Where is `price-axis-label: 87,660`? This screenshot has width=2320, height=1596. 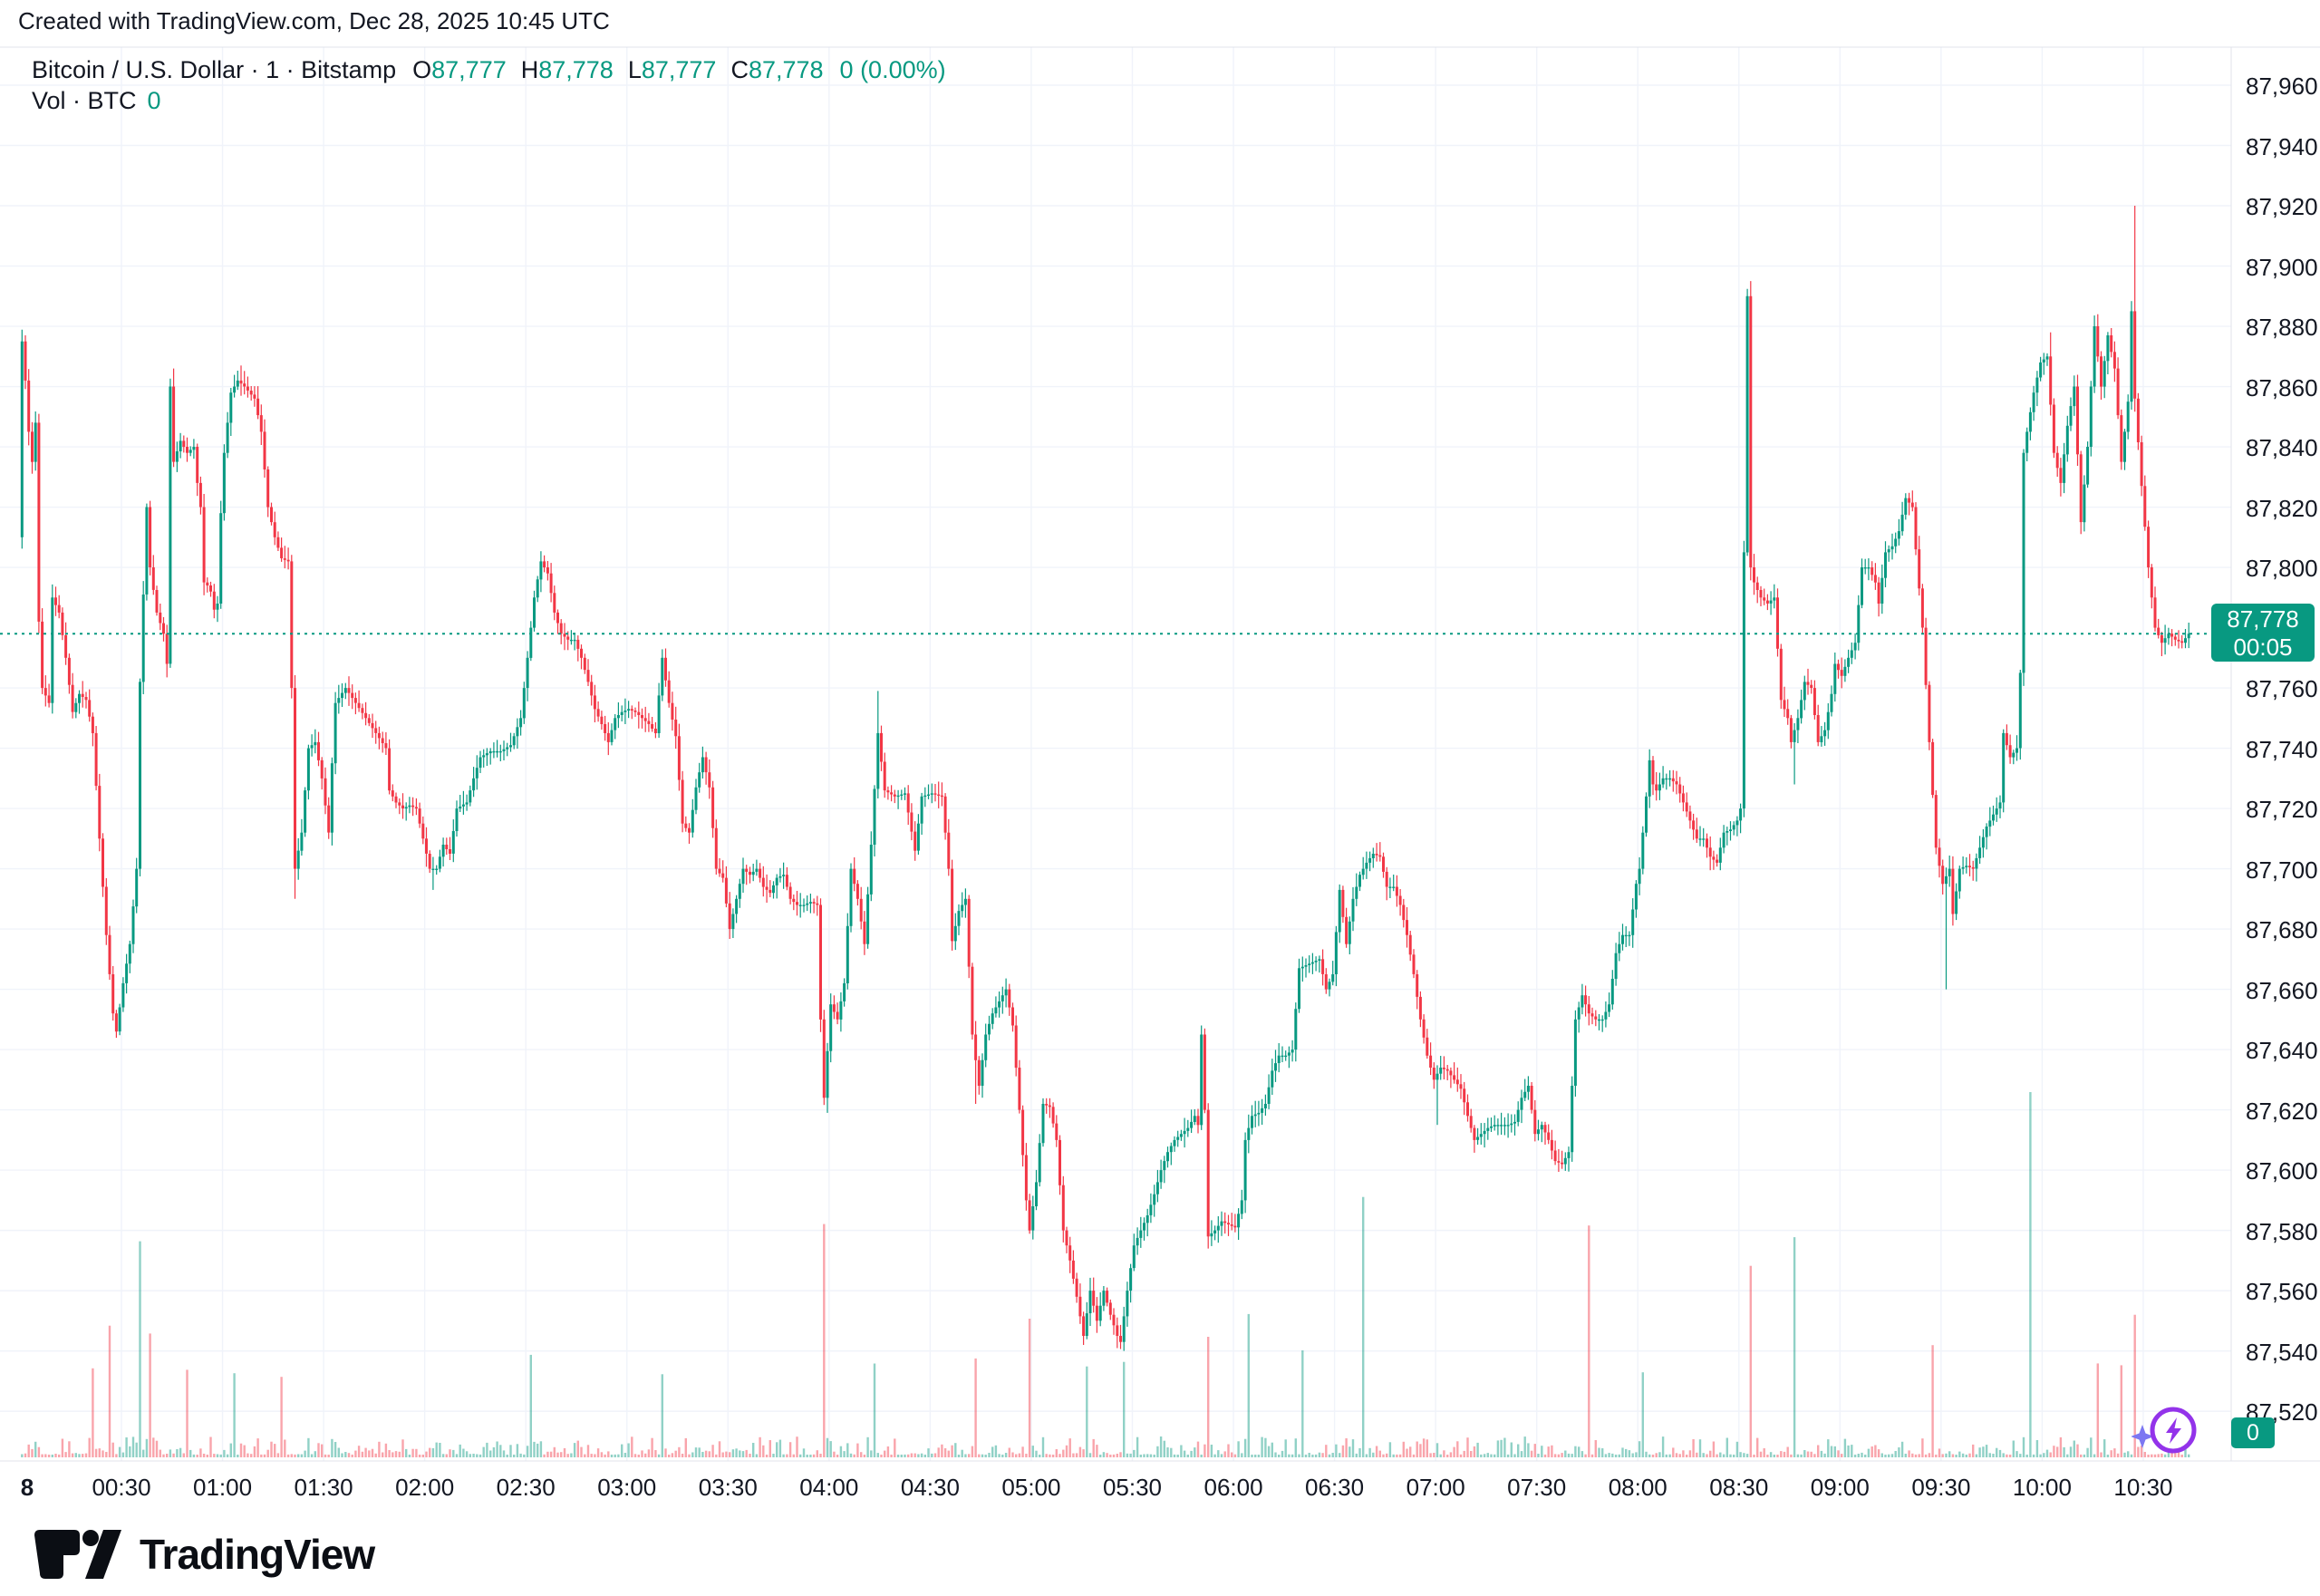
price-axis-label: 87,660 is located at coordinates (2282, 990).